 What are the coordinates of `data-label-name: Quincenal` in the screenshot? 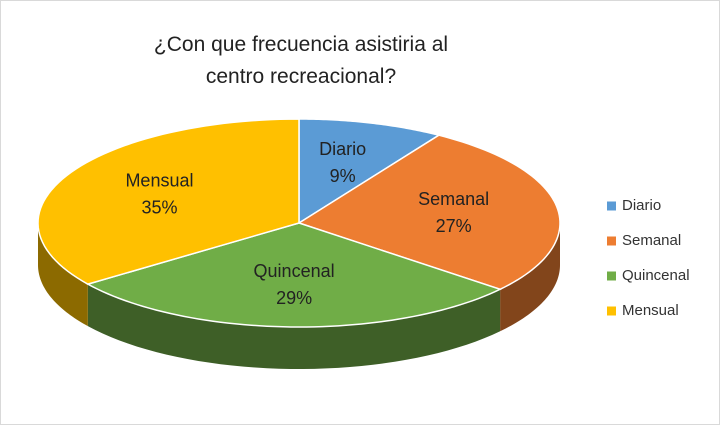 It's located at (294, 271).